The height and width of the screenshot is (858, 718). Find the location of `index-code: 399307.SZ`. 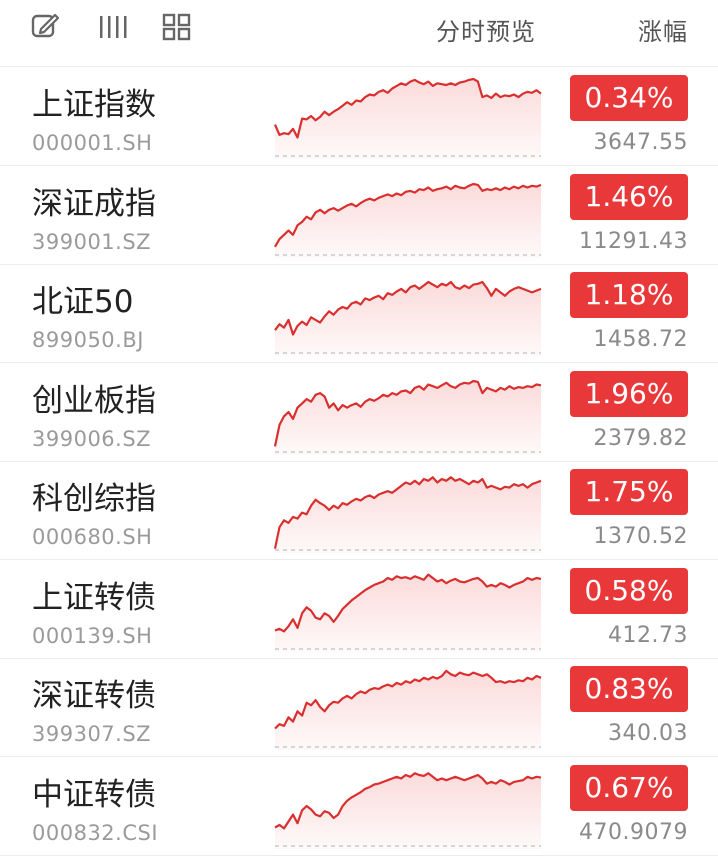

index-code: 399307.SZ is located at coordinates (92, 734).